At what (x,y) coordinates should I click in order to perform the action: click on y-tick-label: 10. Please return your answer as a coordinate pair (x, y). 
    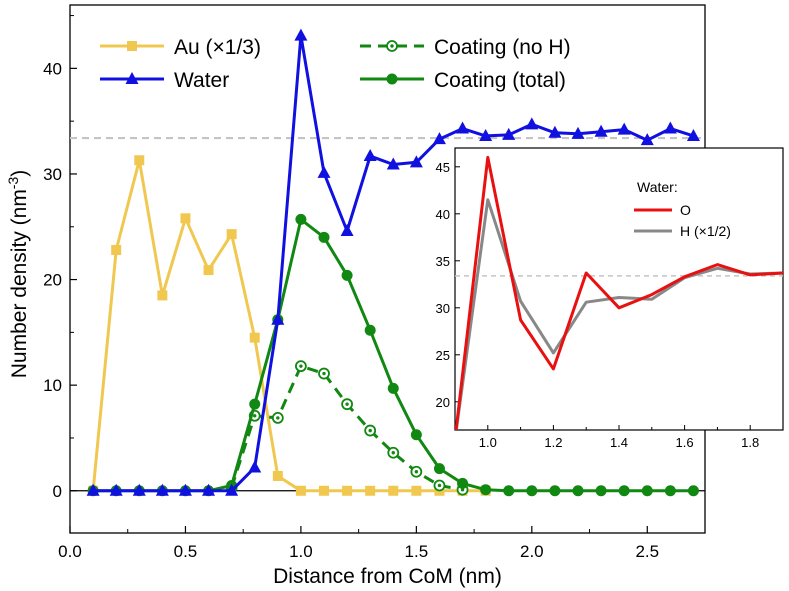
    Looking at the image, I should click on (52, 385).